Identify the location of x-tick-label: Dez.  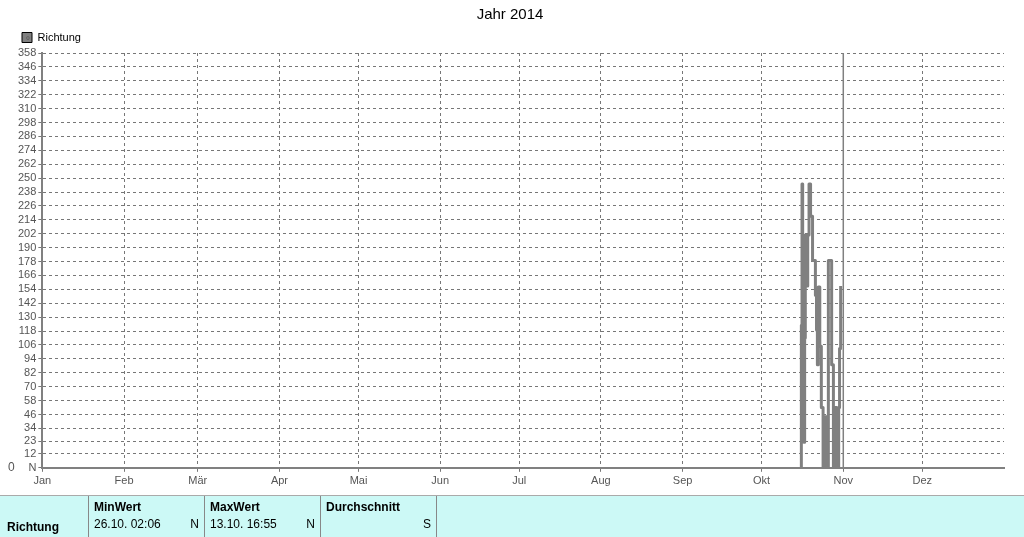
(922, 480).